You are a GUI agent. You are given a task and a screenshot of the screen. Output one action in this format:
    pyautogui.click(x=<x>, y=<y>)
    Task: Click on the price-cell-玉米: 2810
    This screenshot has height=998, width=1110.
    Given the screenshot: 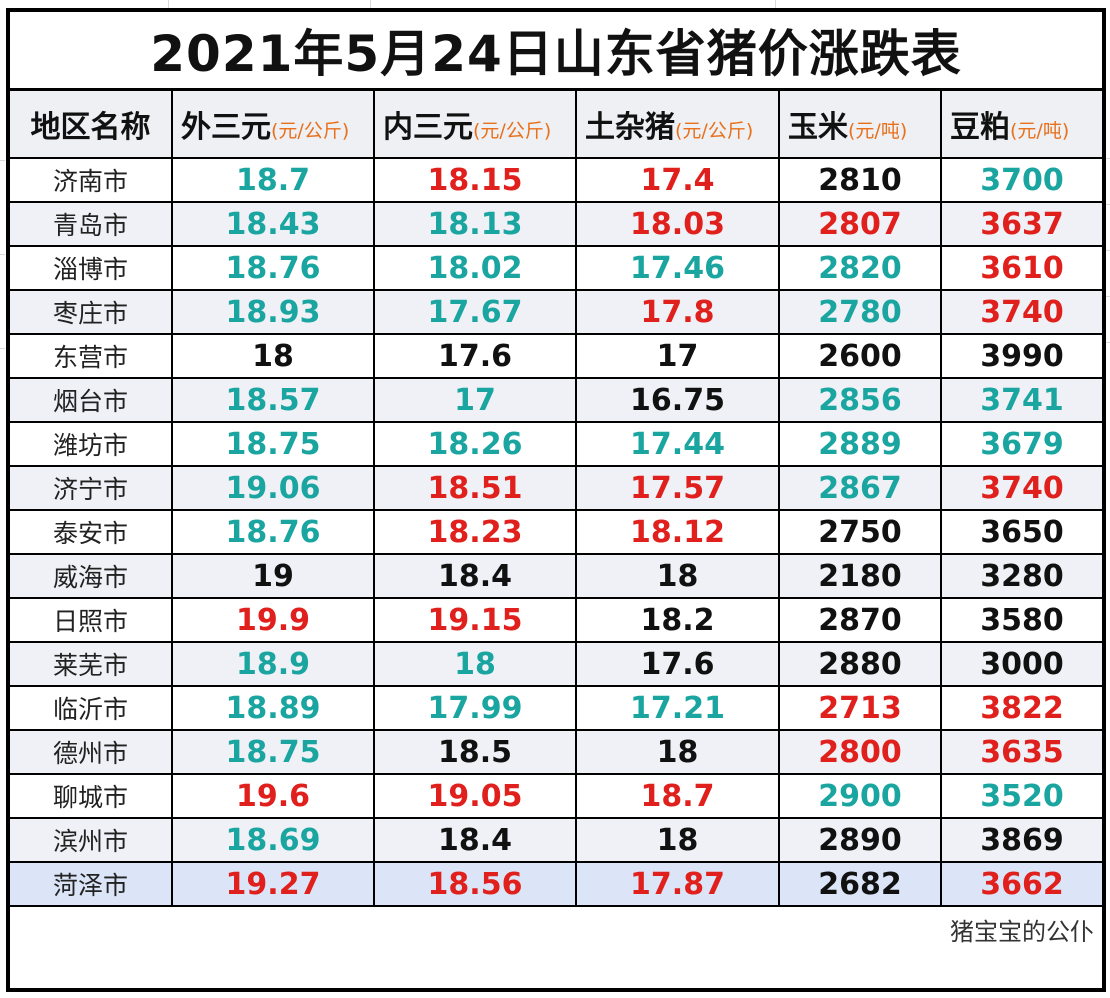 What is the action you would take?
    pyautogui.click(x=860, y=180)
    